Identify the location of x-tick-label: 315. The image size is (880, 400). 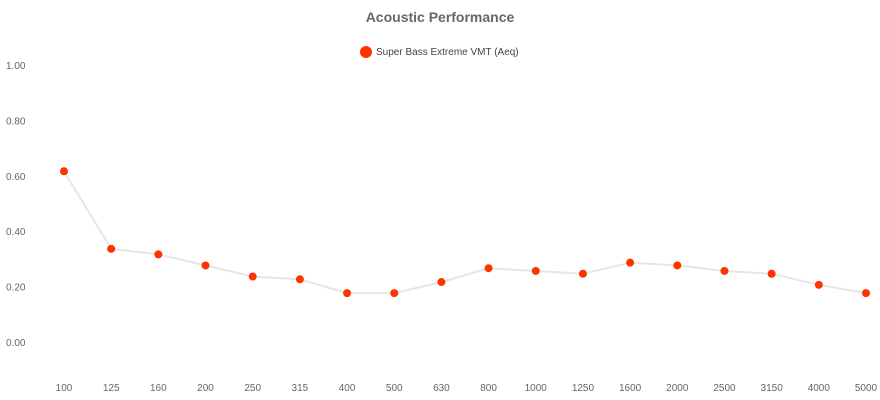
(300, 388).